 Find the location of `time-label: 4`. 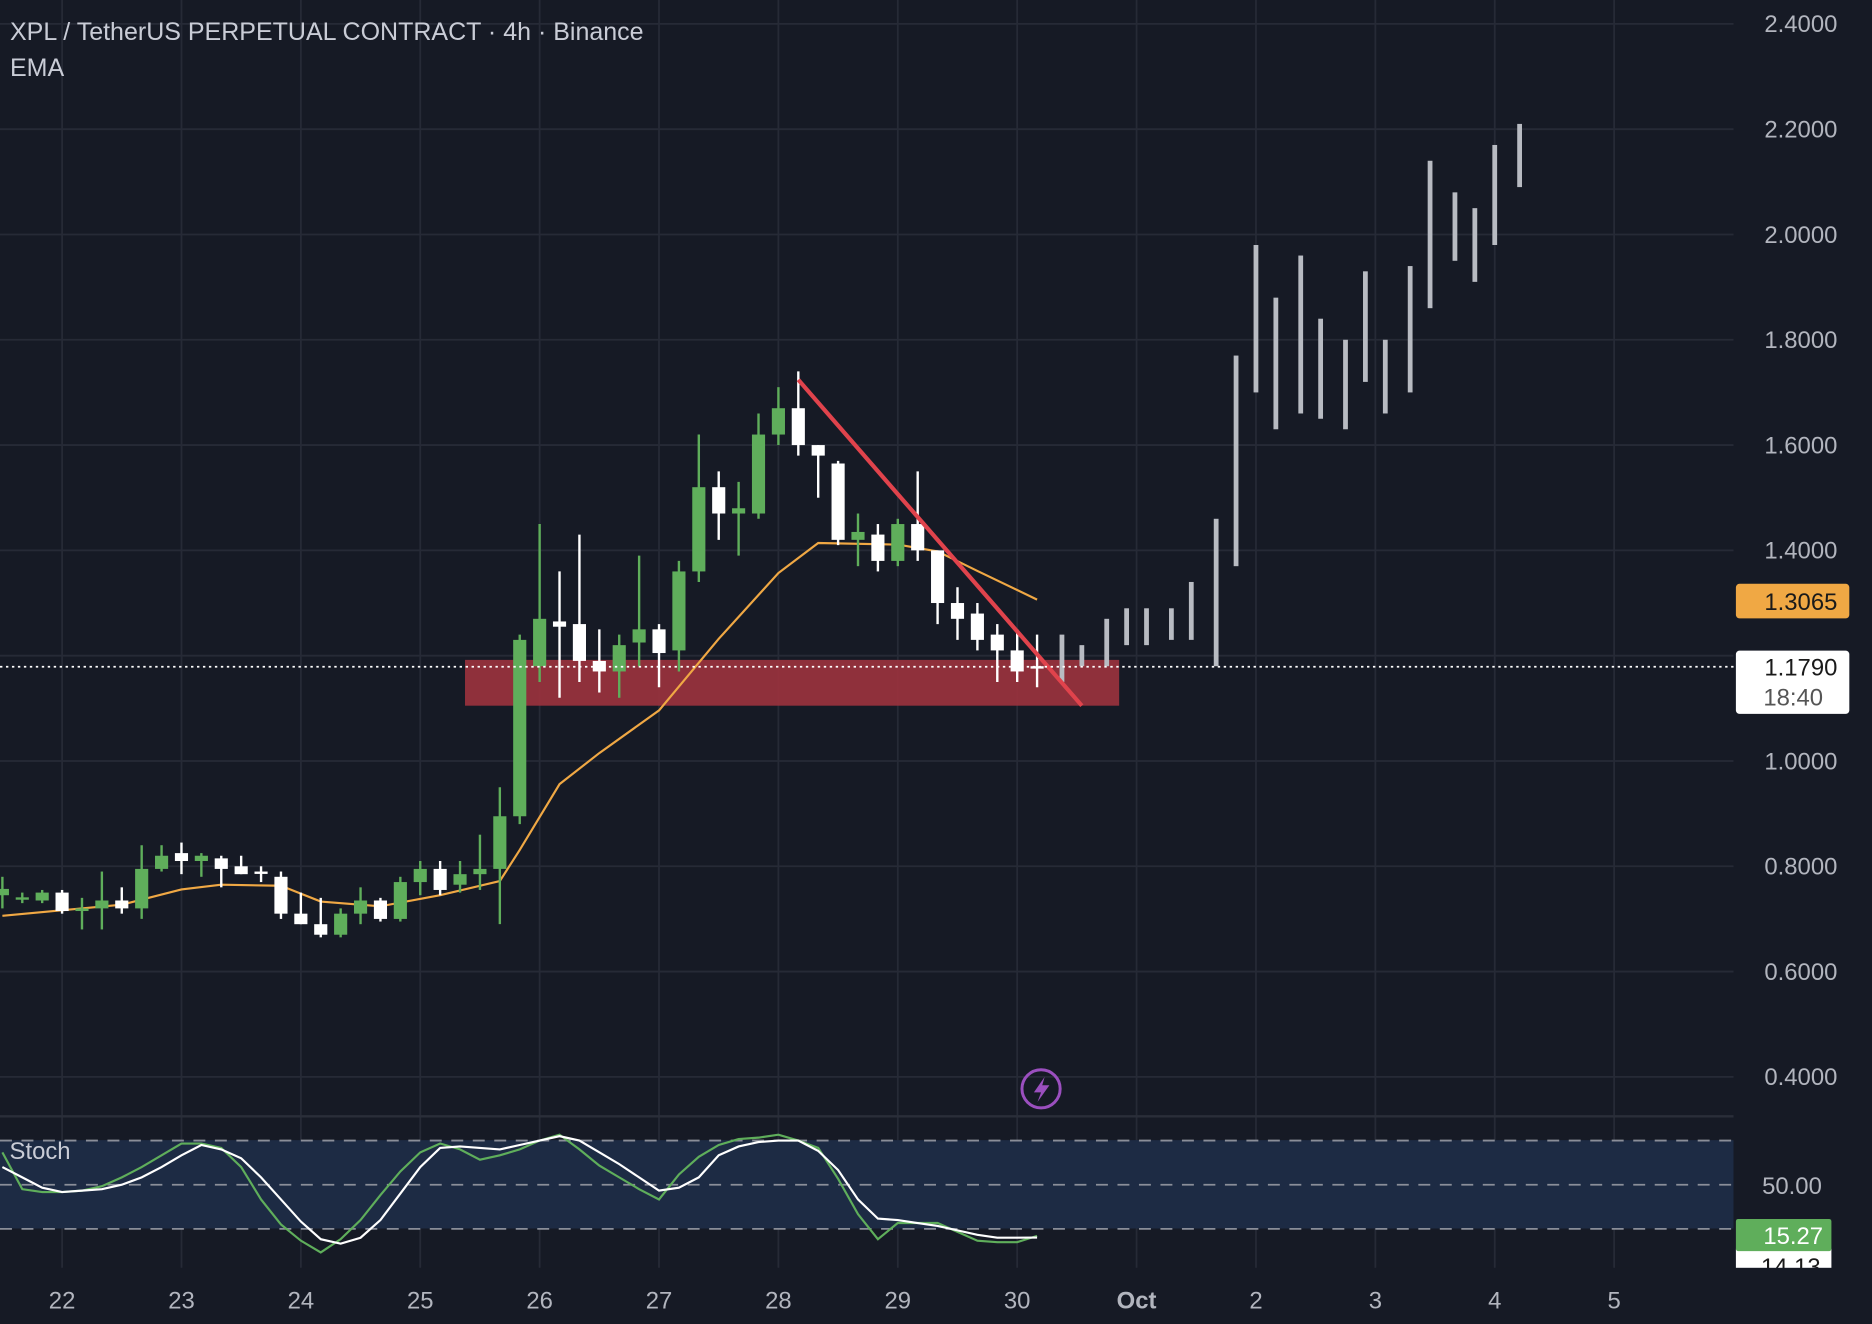

time-label: 4 is located at coordinates (1494, 1300).